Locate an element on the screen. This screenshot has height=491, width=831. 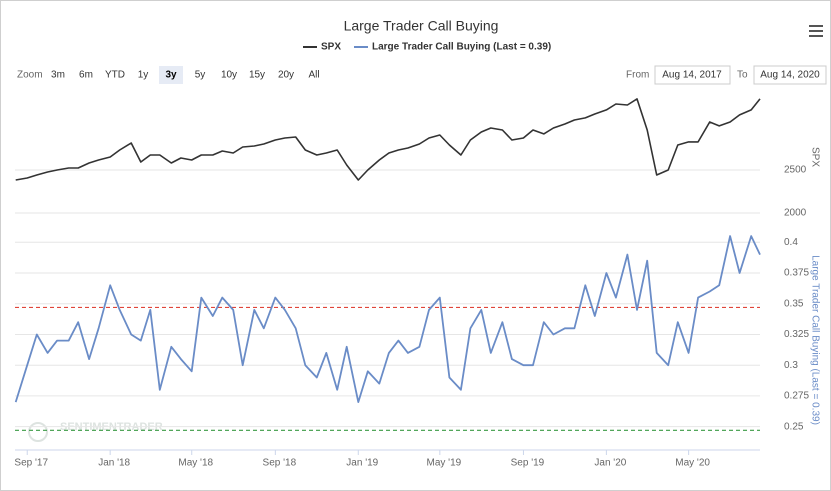
y-tick-label: 2500 is located at coordinates (795, 170).